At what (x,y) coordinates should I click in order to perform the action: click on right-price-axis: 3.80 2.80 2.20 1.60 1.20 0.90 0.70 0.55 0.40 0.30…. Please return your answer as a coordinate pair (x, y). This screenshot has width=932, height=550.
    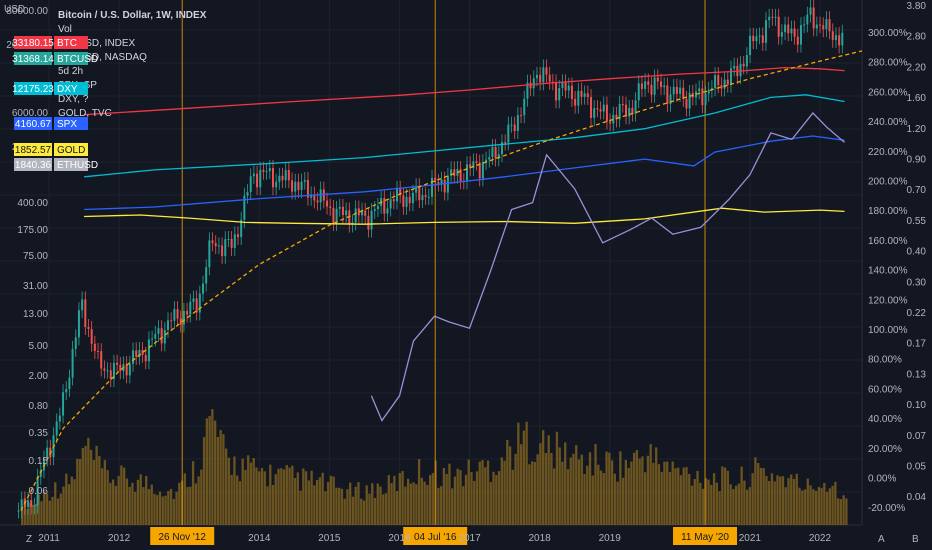
    Looking at the image, I should click on (917, 252).